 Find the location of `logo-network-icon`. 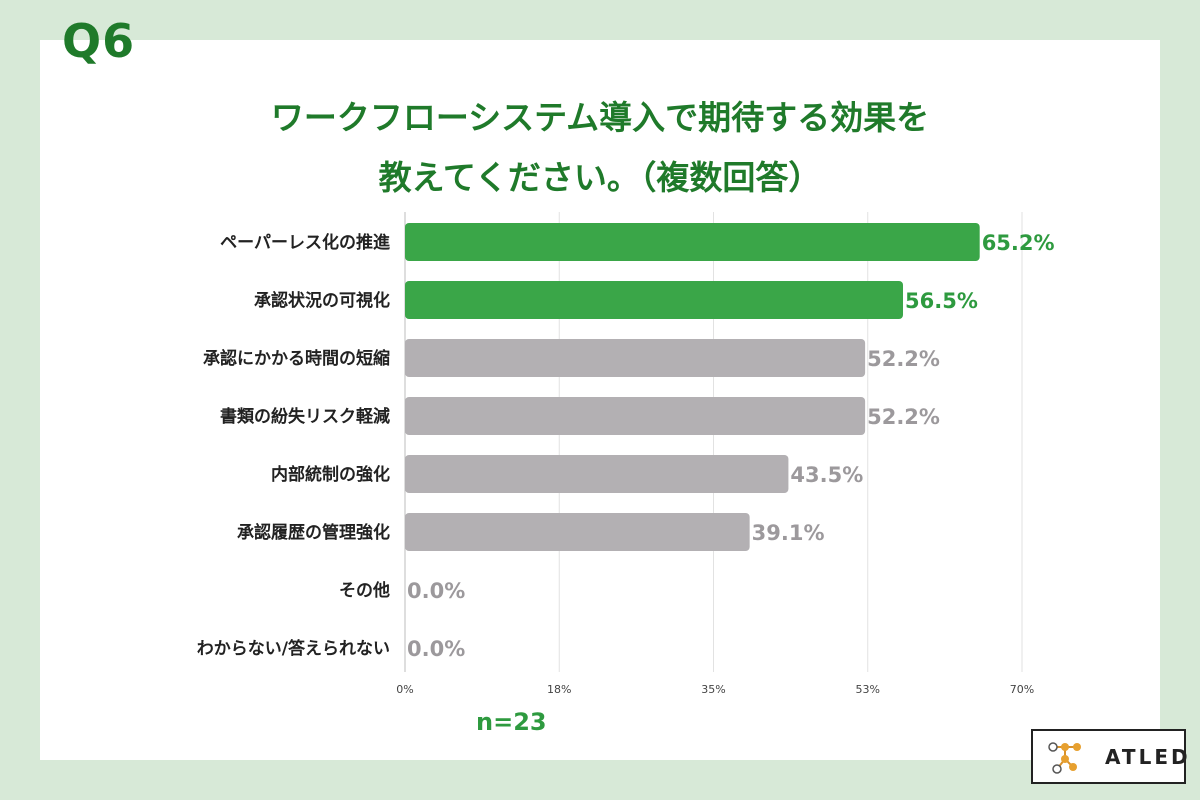

logo-network-icon is located at coordinates (1064, 758).